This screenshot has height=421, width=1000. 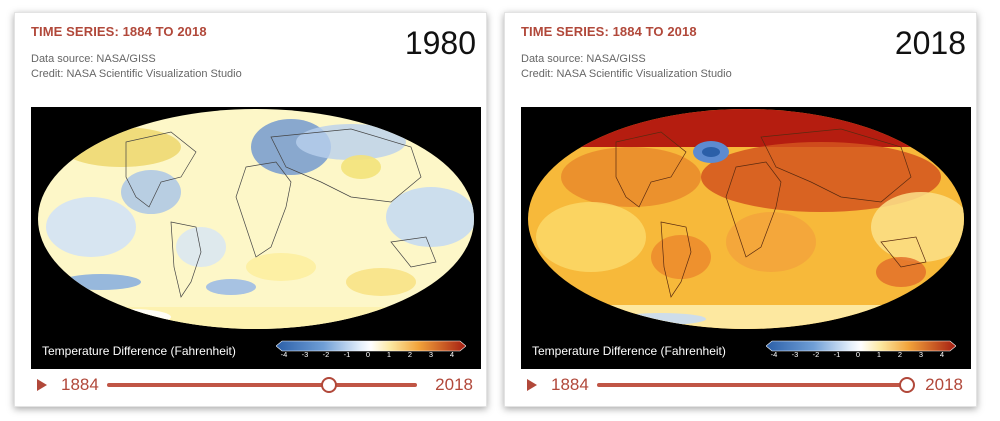 What do you see at coordinates (930, 43) in the screenshot?
I see `current-year-display: 2018` at bounding box center [930, 43].